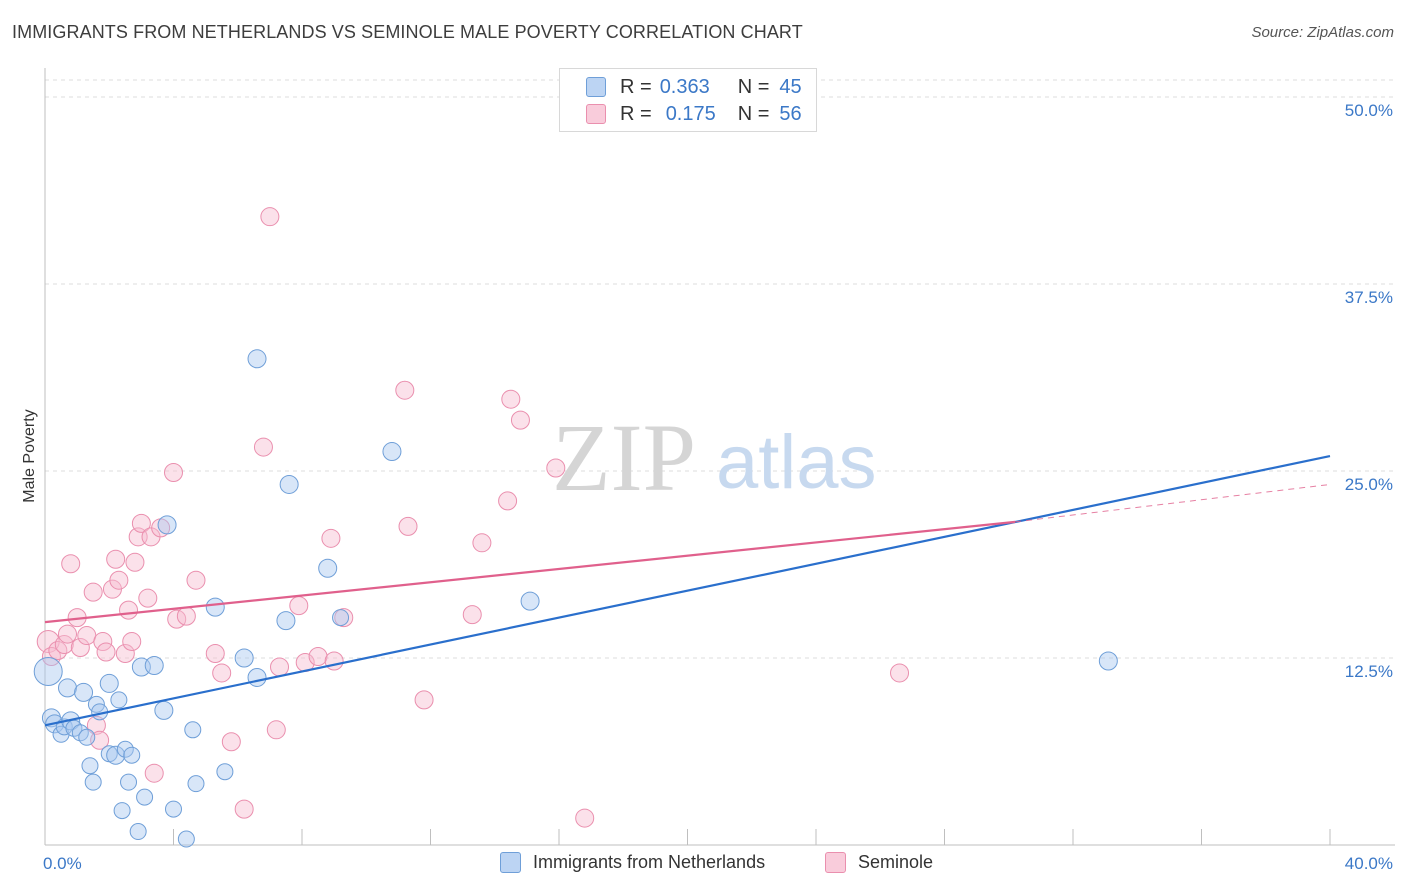  I want to click on correlation-legend: R = 0.363 N = 45 R = 0.175 N = 56, so click(688, 100).